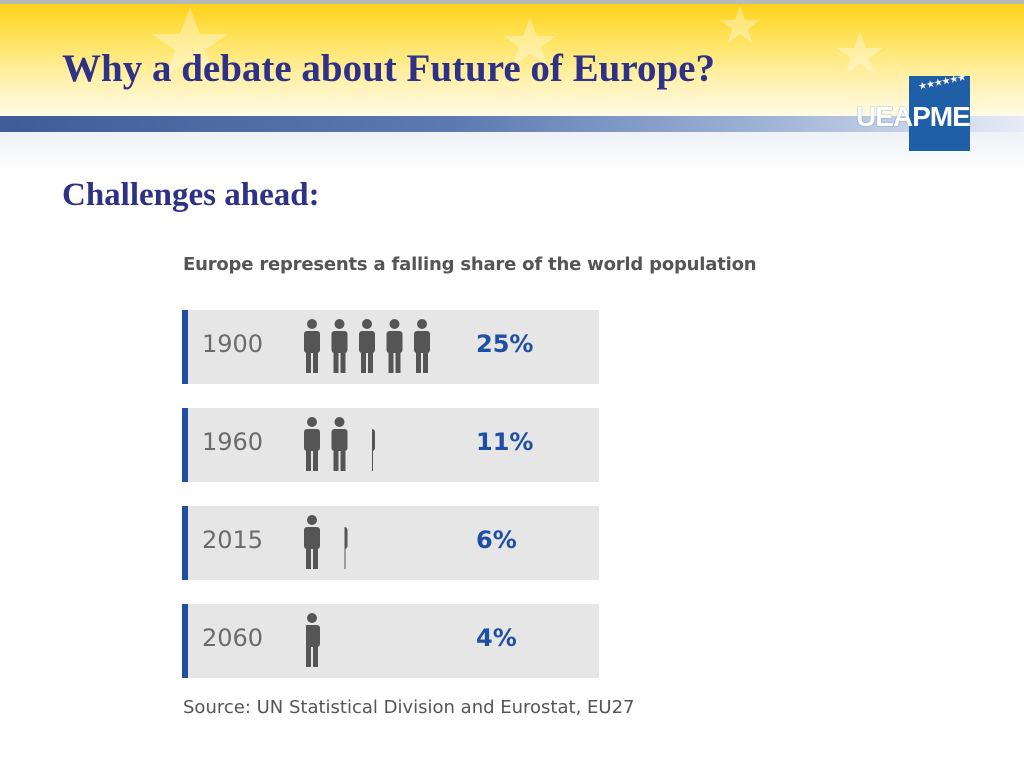 This screenshot has width=1024, height=768. Describe the element at coordinates (388, 68) in the screenshot. I see `slide-title: Why a debate about Future of Europe?` at that location.